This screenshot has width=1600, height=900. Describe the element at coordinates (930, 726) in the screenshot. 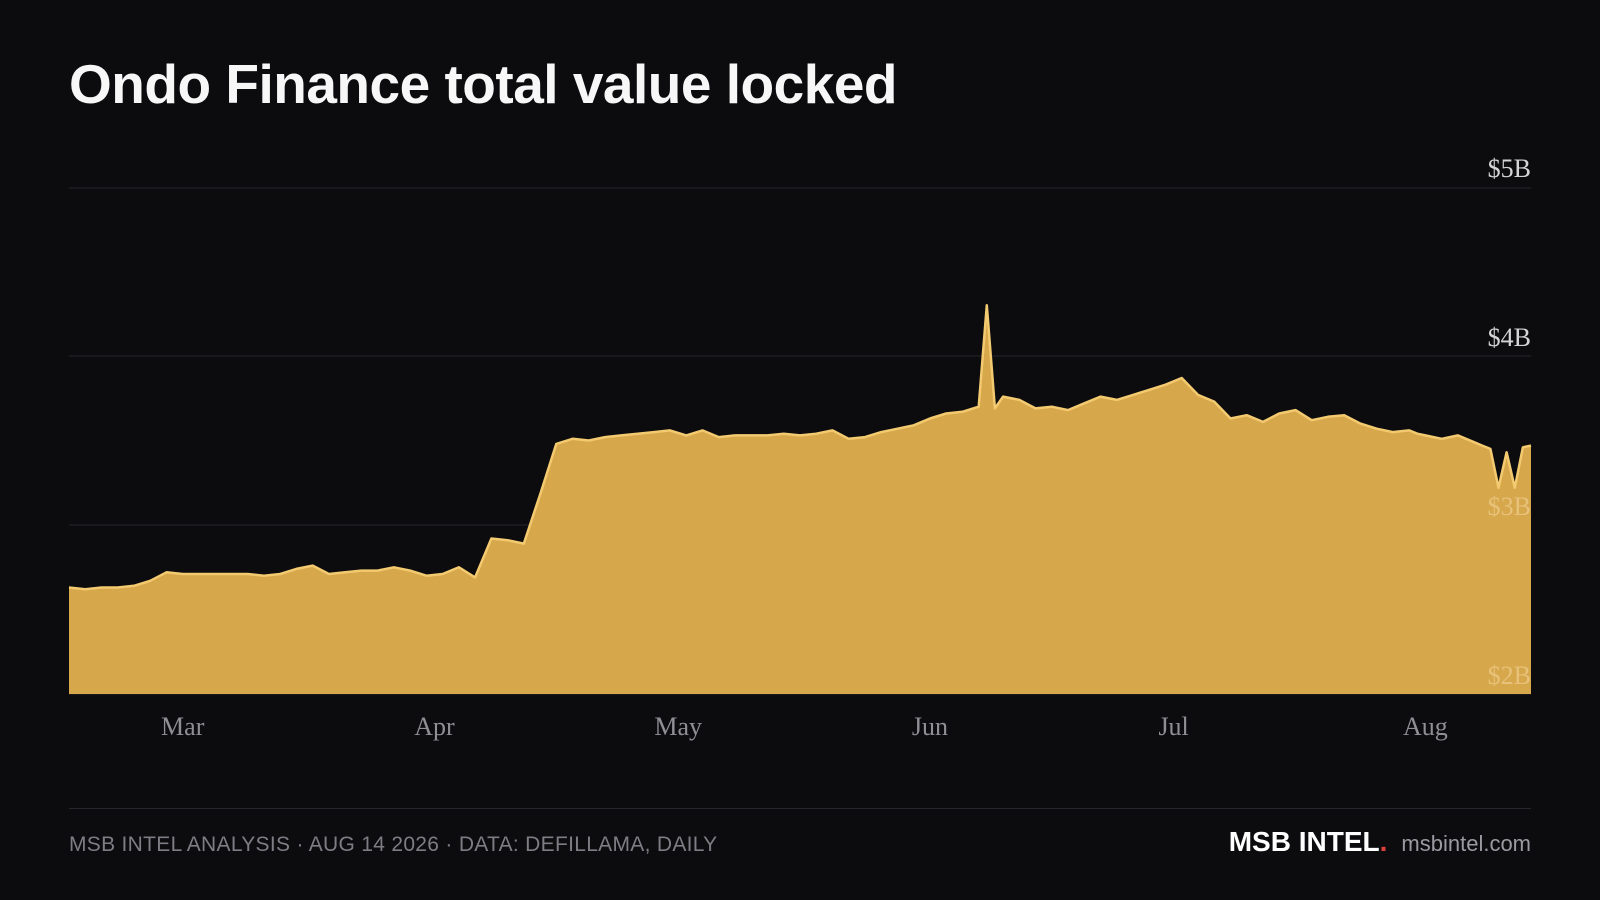

I see `x-tick-label: Jun` at that location.